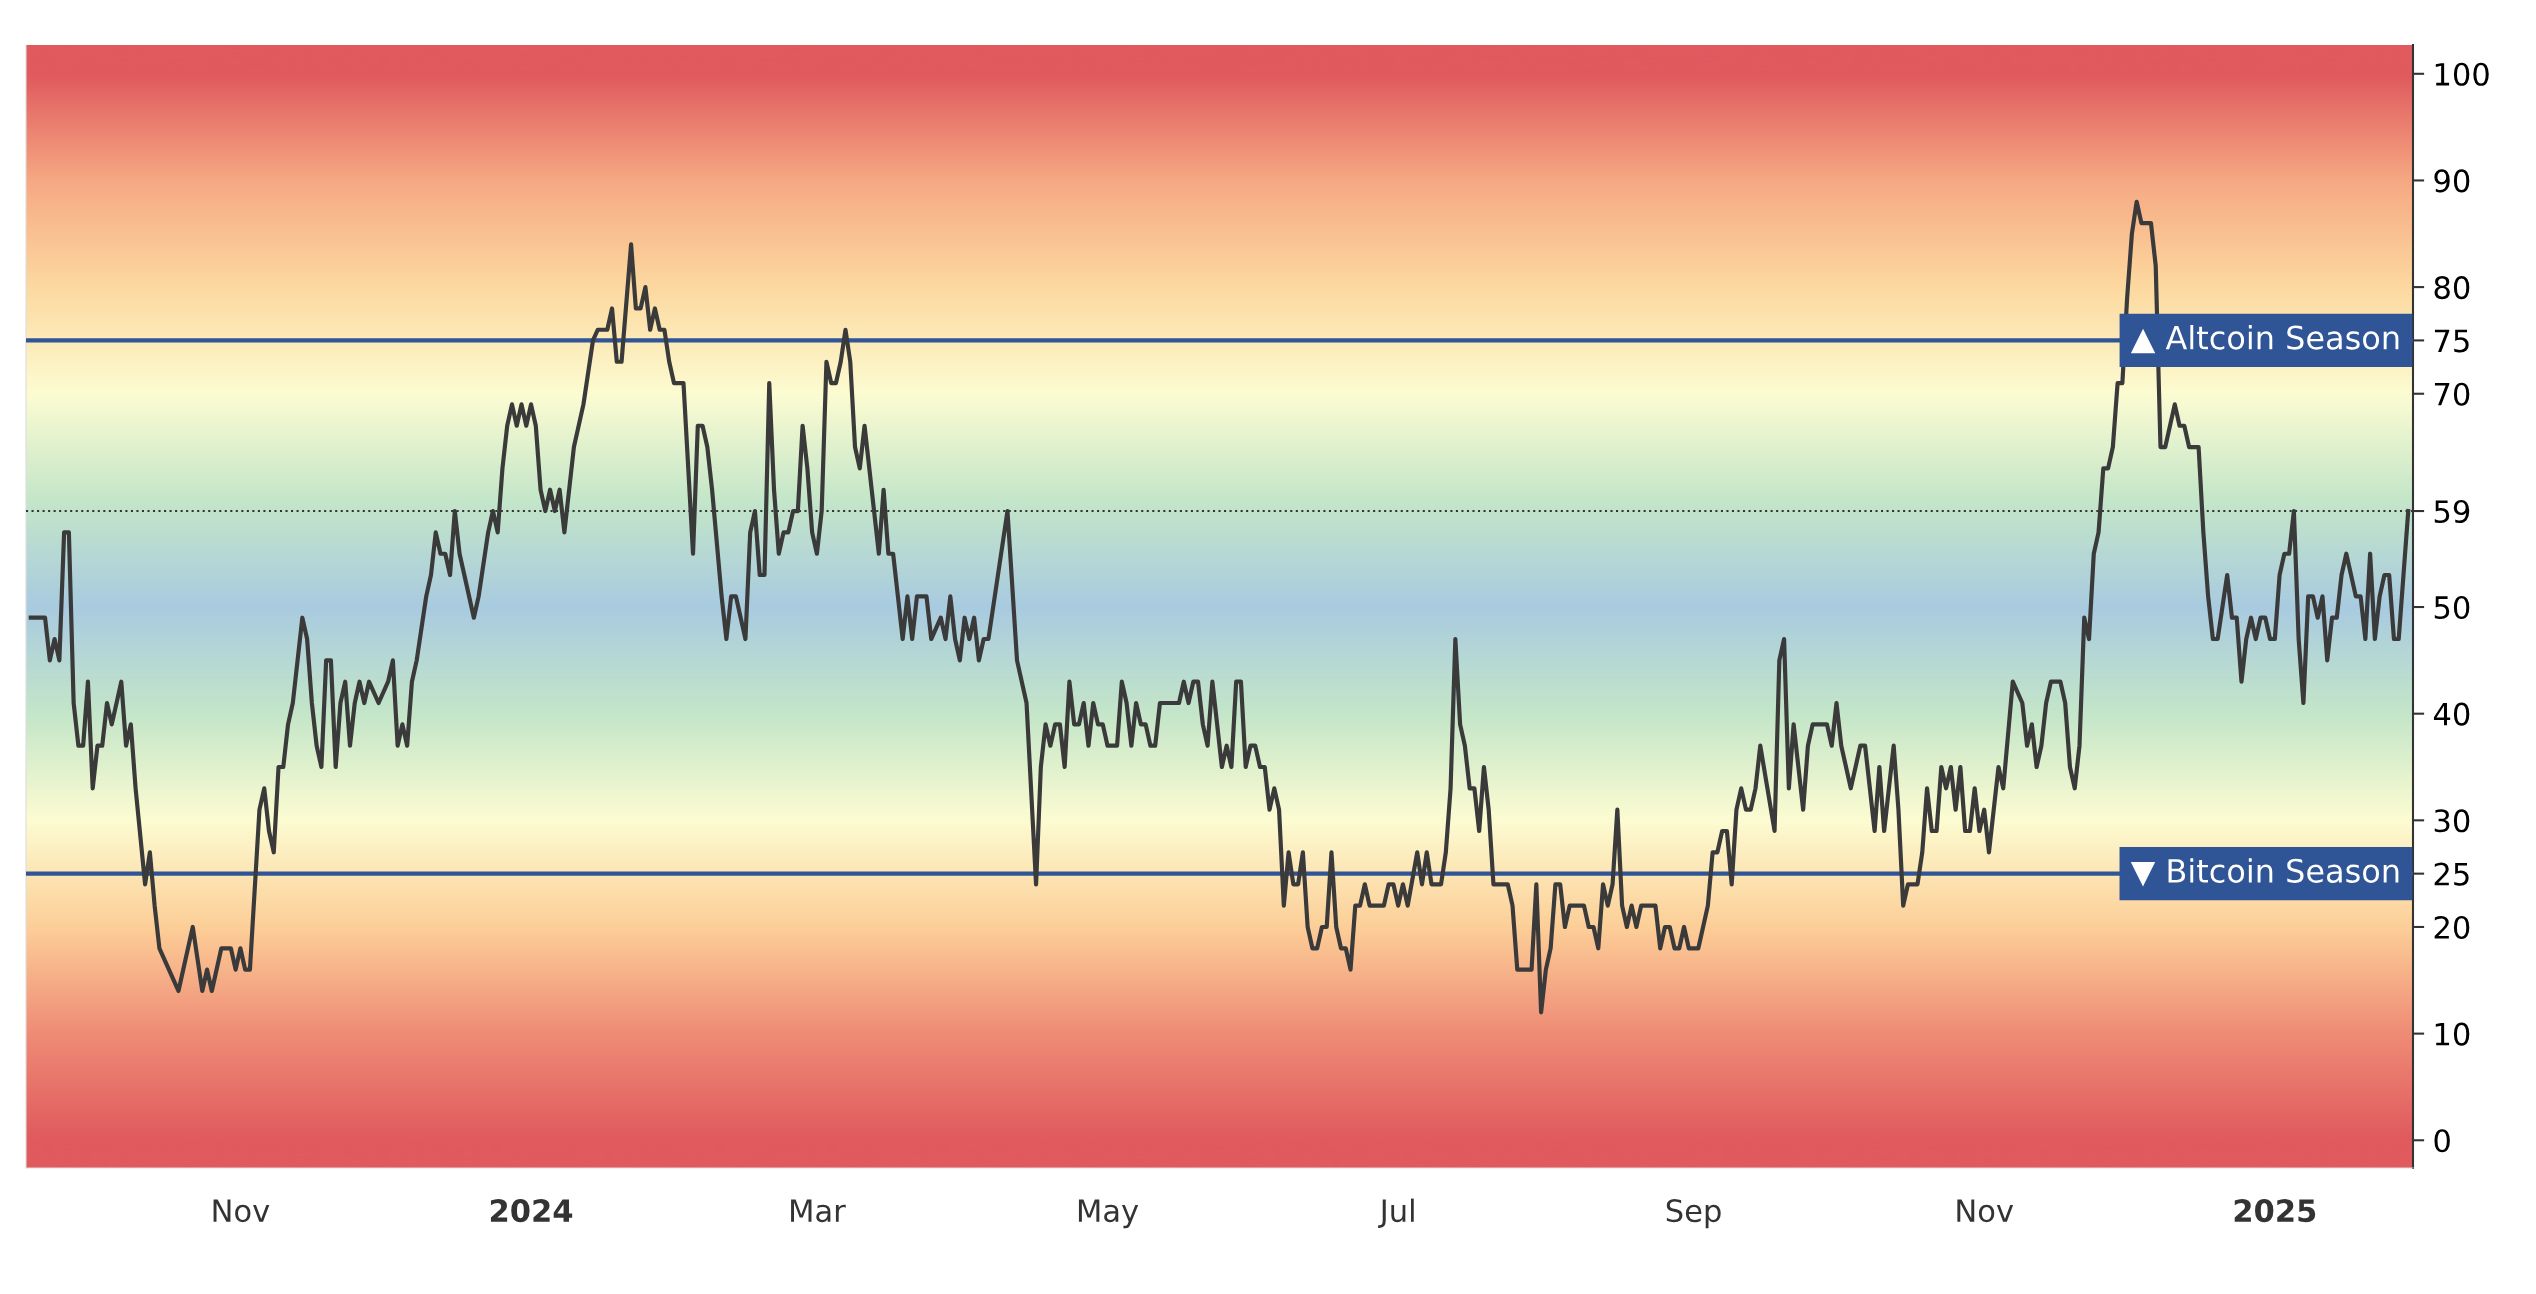  Describe the element at coordinates (2452, 181) in the screenshot. I see `y-tick-label: 90` at that location.